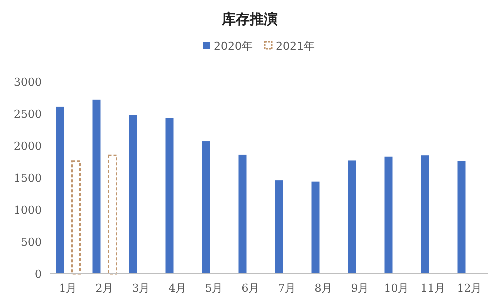  Describe the element at coordinates (31, 242) in the screenshot. I see `y-tick-label: 500` at that location.